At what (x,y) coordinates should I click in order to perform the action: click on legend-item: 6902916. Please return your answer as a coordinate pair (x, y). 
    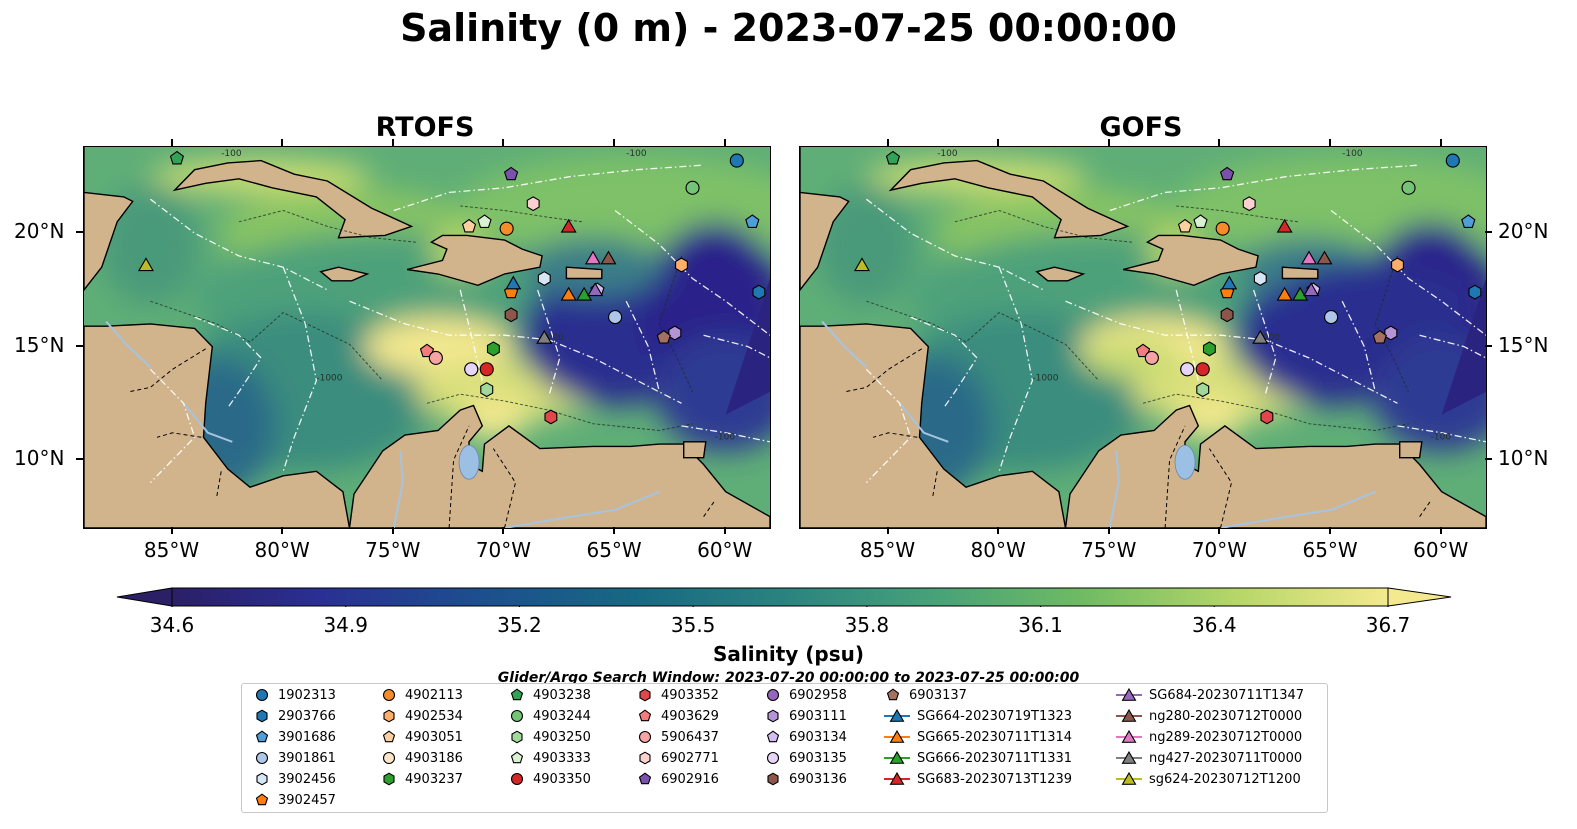
    Looking at the image, I should click on (677, 779).